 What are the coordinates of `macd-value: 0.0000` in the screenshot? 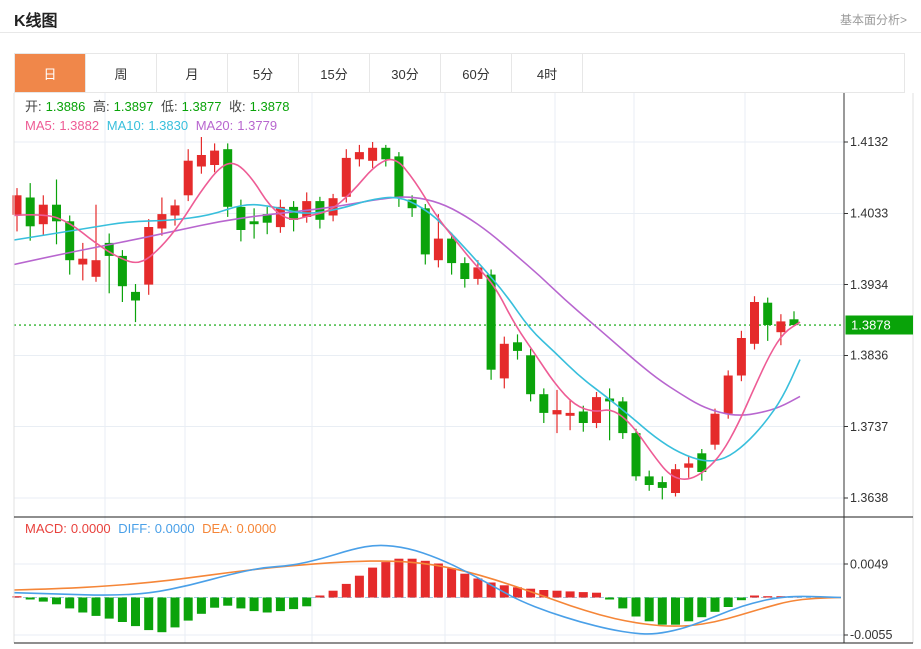 It's located at (90, 528).